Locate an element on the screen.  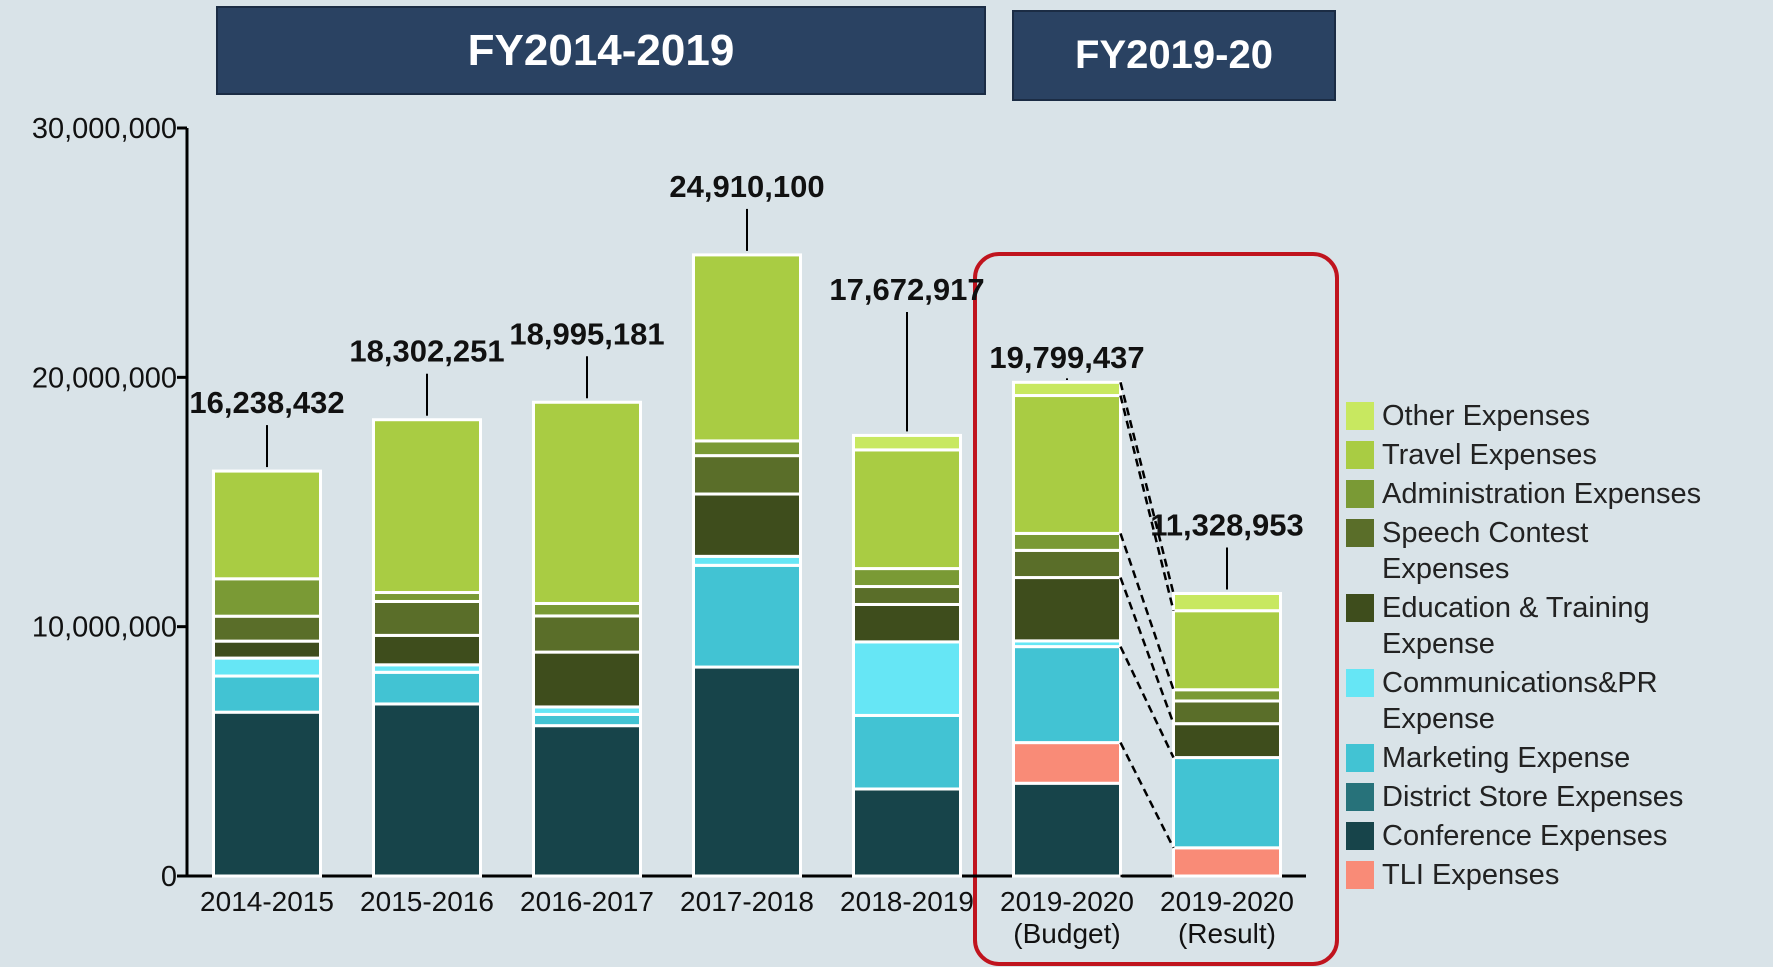
header: FY2014-2019 is located at coordinates (601, 50).